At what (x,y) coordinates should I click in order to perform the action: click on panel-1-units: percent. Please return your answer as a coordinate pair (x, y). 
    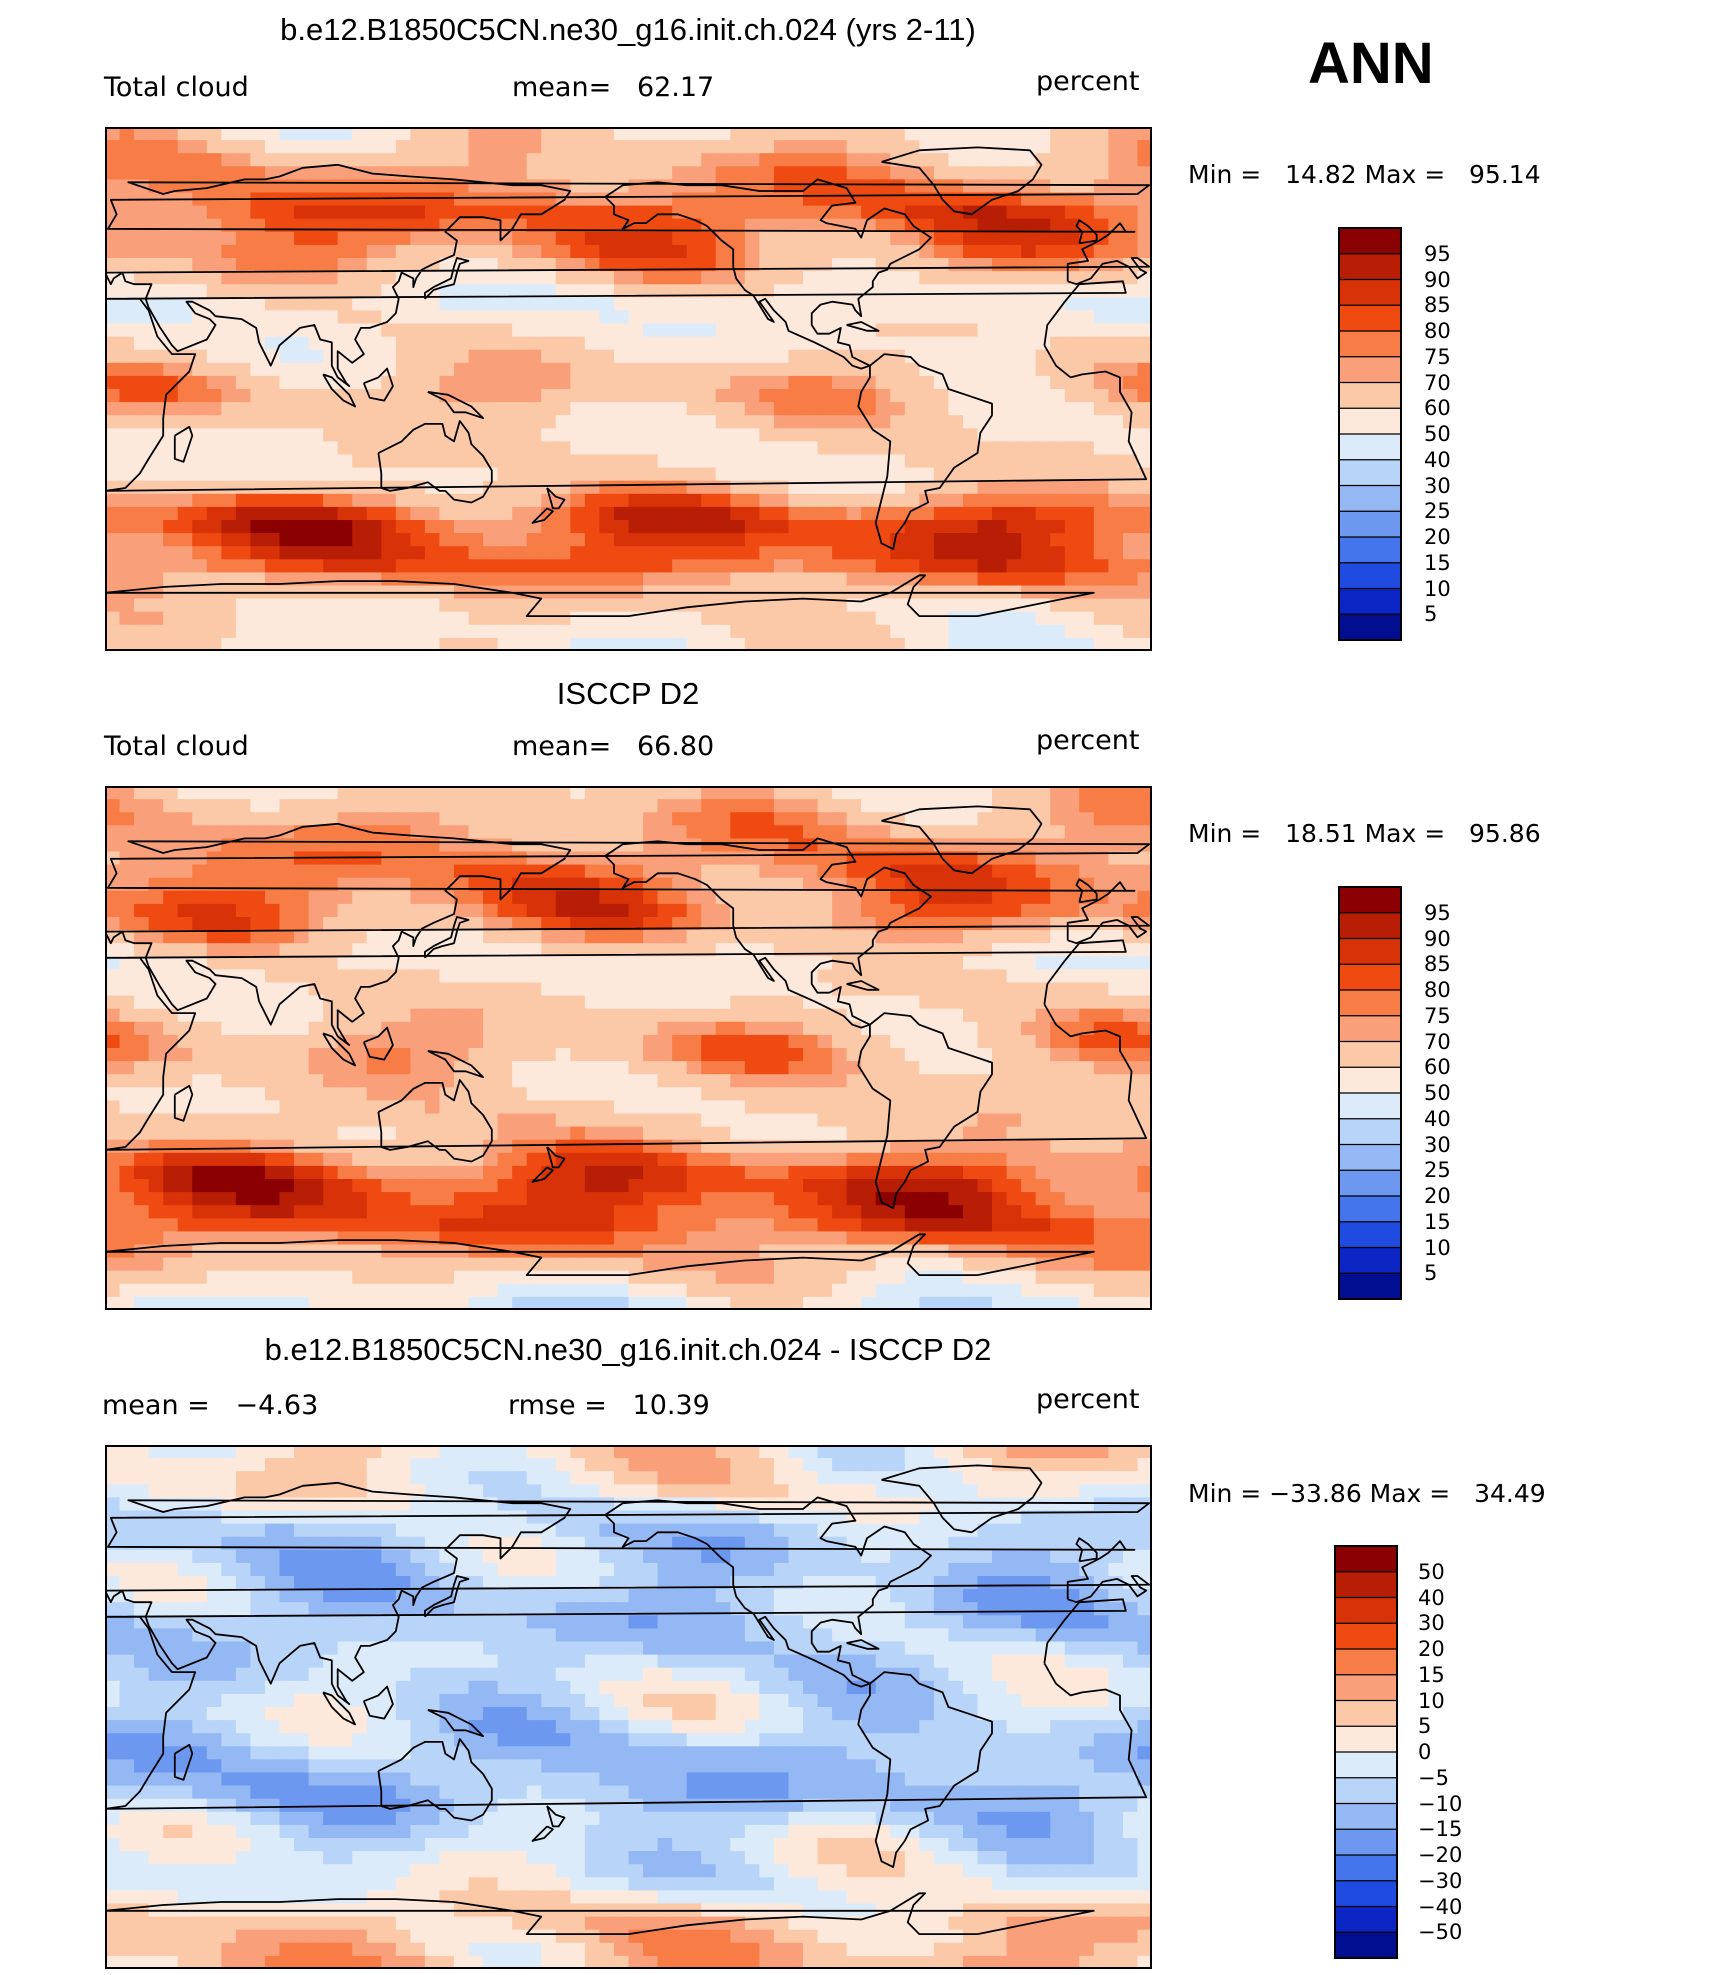
    Looking at the image, I should click on (1088, 81).